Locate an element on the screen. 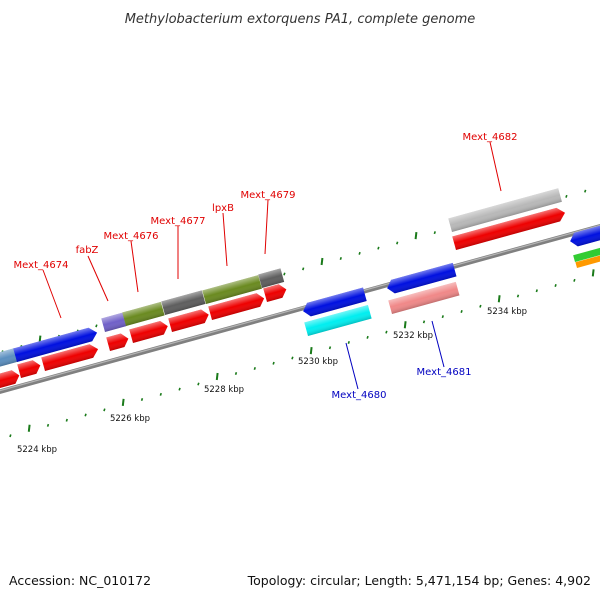 This screenshot has width=600, height=600. gene-arrow-blue is located at coordinates (56, 344).